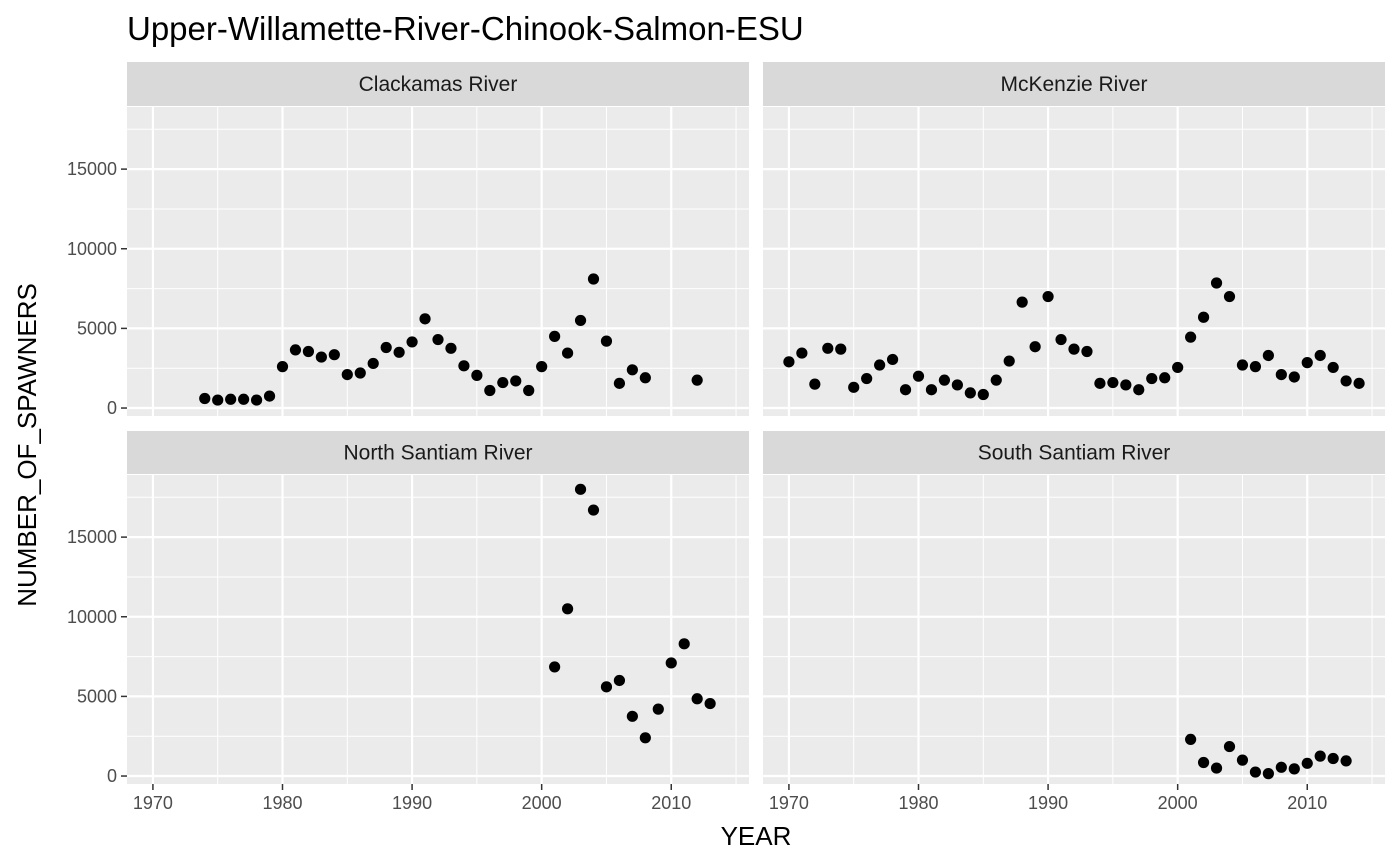  What do you see at coordinates (1178, 803) in the screenshot?
I see `x-tick-label: 2000` at bounding box center [1178, 803].